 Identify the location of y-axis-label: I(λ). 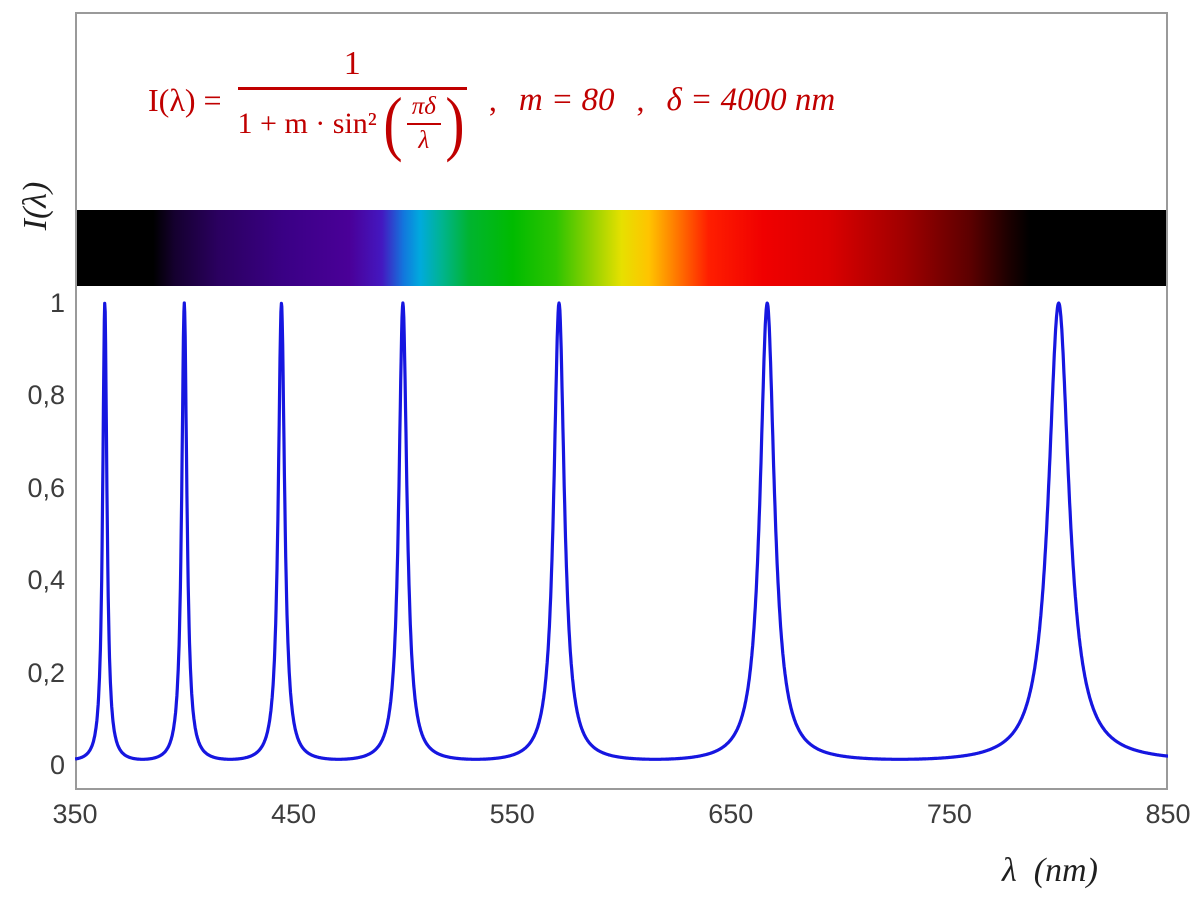
(35, 206).